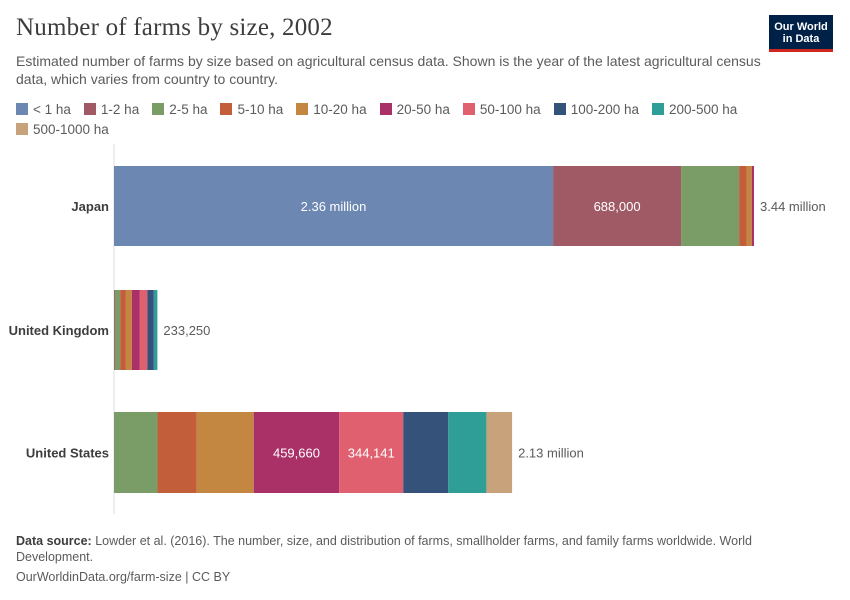 This screenshot has width=850, height=600. What do you see at coordinates (90, 206) in the screenshot?
I see `category-label: Japan` at bounding box center [90, 206].